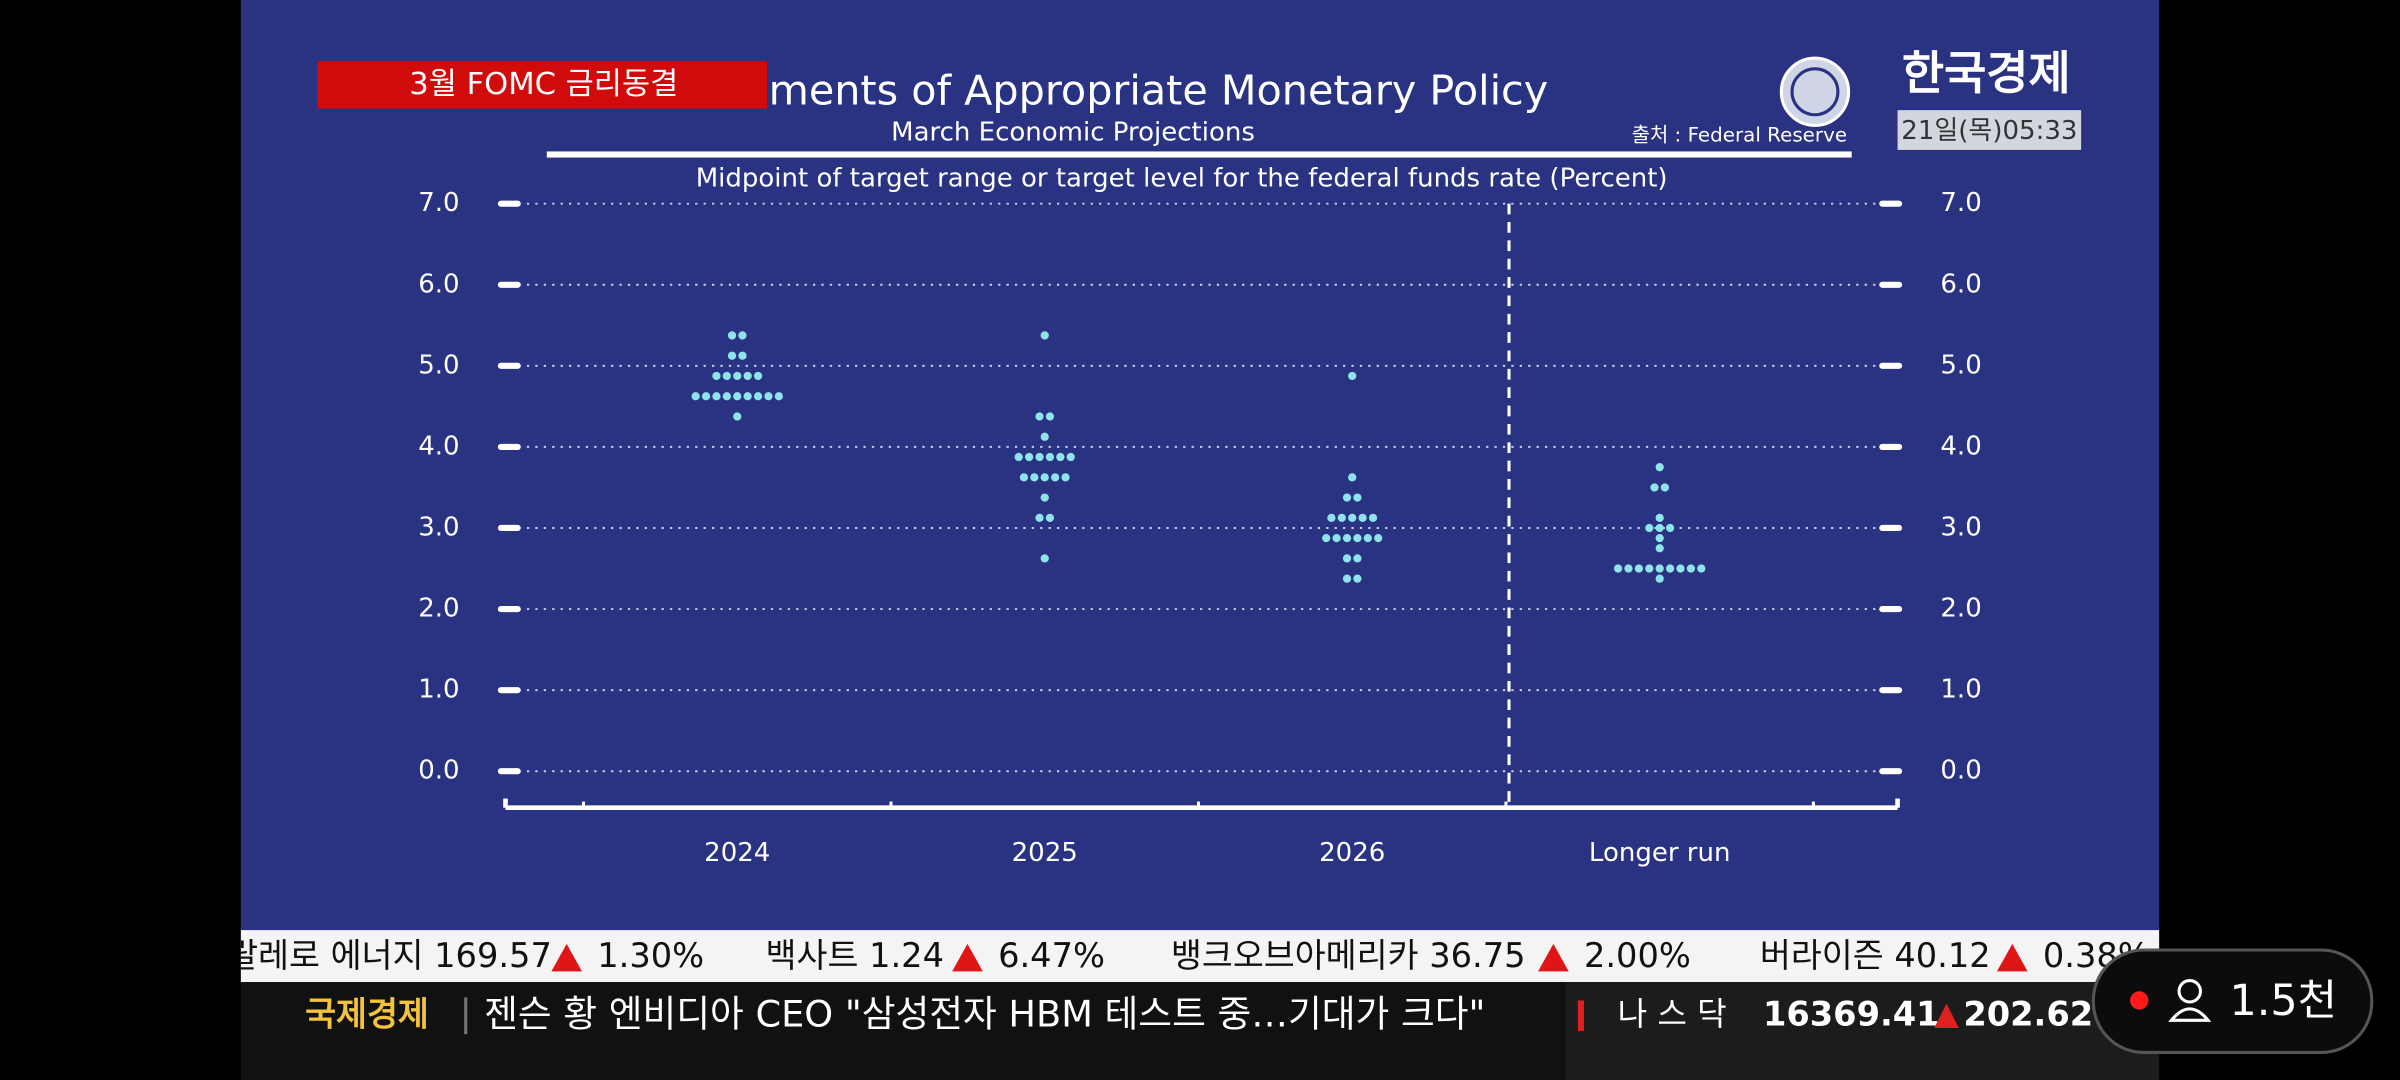 This screenshot has height=1080, width=2400. Describe the element at coordinates (1672, 1014) in the screenshot. I see `index-name: 나 스 닥` at that location.